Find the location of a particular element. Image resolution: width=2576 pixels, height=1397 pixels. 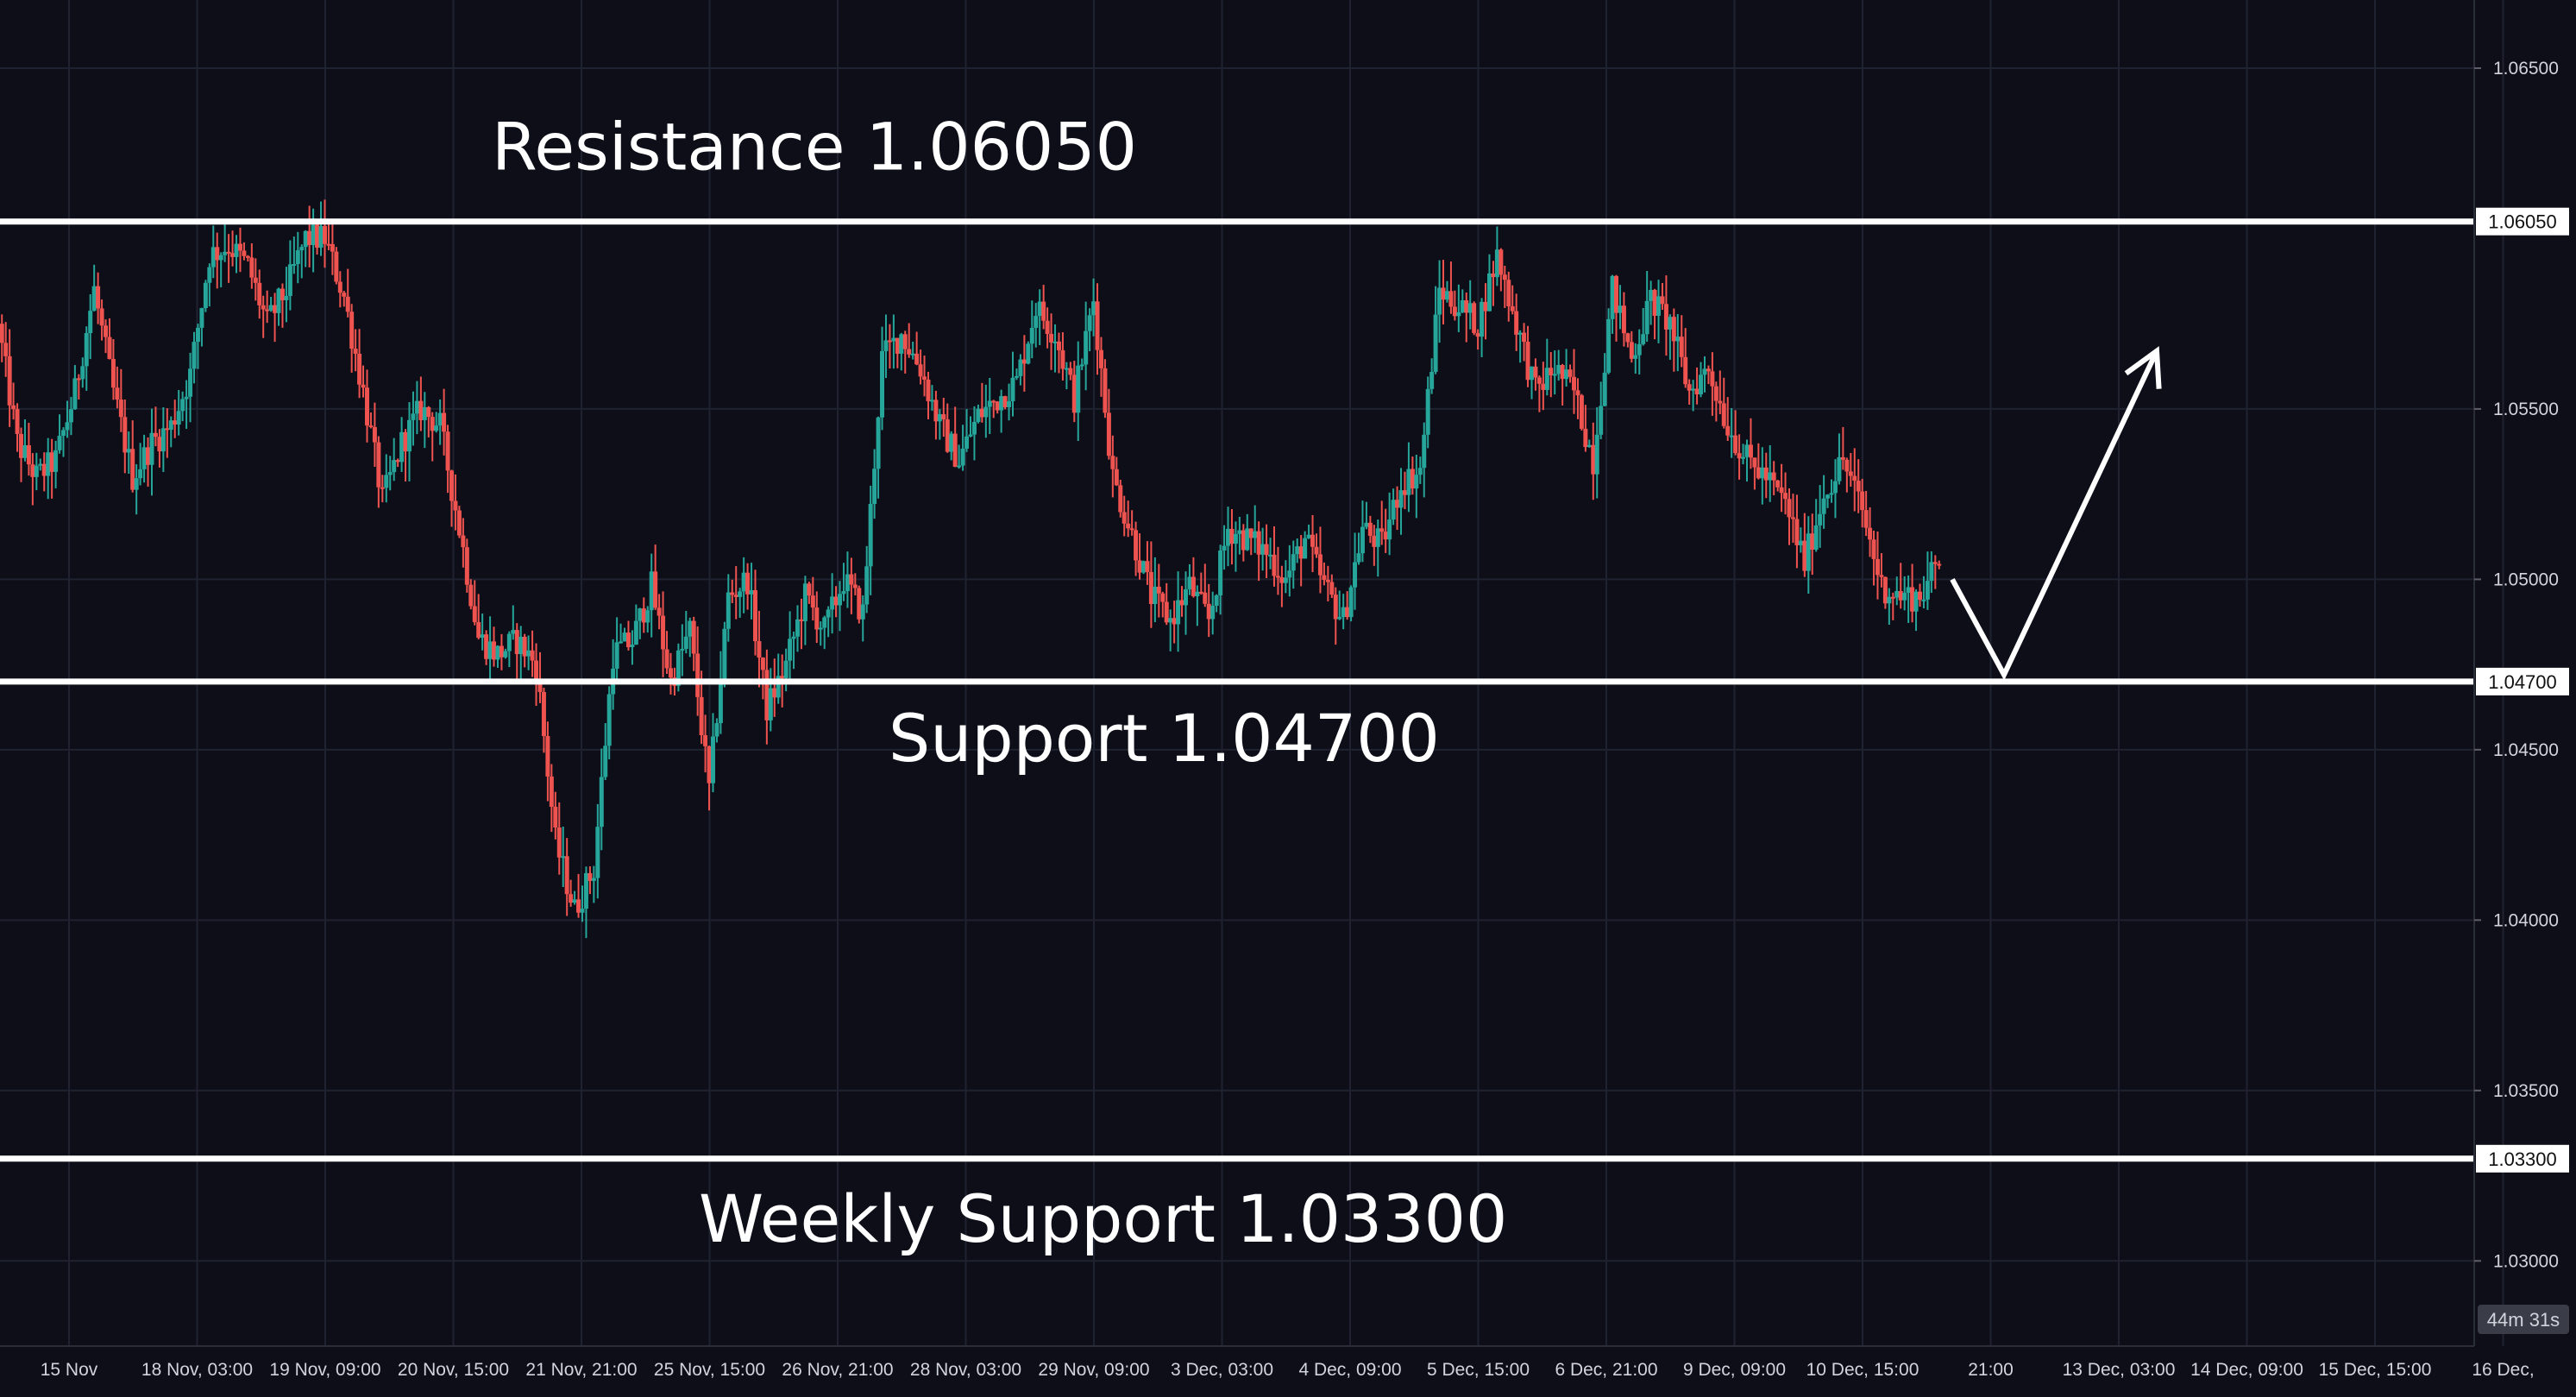

x-tick-label: 21 Nov, 21:00 is located at coordinates (581, 1370).